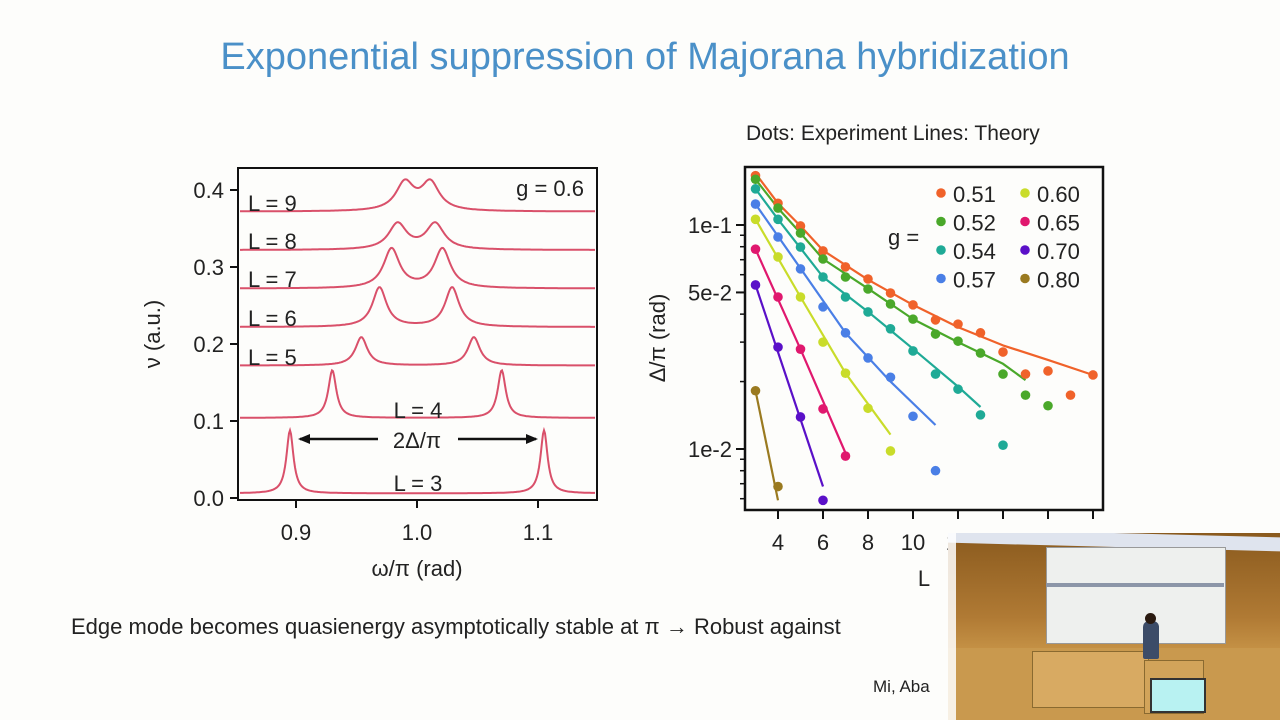 The image size is (1280, 720). What do you see at coordinates (272, 279) in the screenshot?
I see `series-label: L = 7` at bounding box center [272, 279].